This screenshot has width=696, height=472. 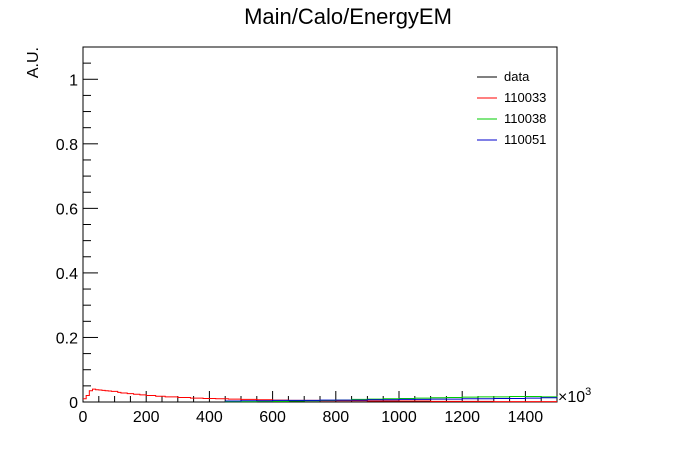 What do you see at coordinates (525, 97) in the screenshot?
I see `legend-label: 110033` at bounding box center [525, 97].